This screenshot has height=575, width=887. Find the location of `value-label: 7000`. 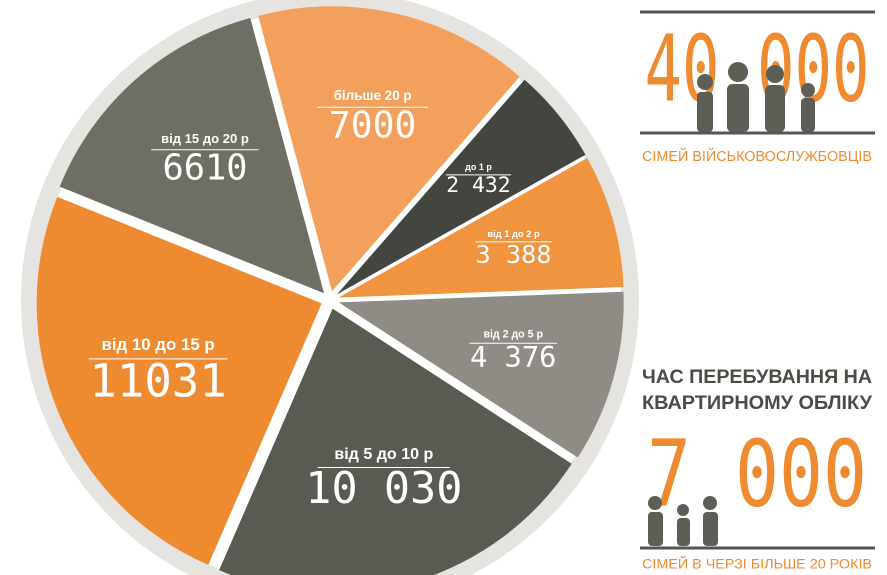

value-label: 7000 is located at coordinates (373, 124).